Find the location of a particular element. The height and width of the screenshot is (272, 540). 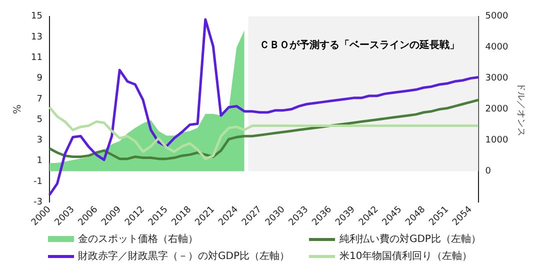

y-axis-title: % is located at coordinates (18, 109).